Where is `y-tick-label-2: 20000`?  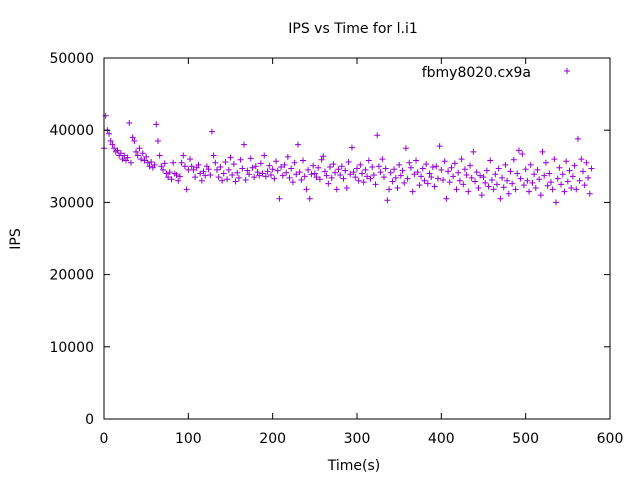 y-tick-label-2: 20000 is located at coordinates (71, 276).